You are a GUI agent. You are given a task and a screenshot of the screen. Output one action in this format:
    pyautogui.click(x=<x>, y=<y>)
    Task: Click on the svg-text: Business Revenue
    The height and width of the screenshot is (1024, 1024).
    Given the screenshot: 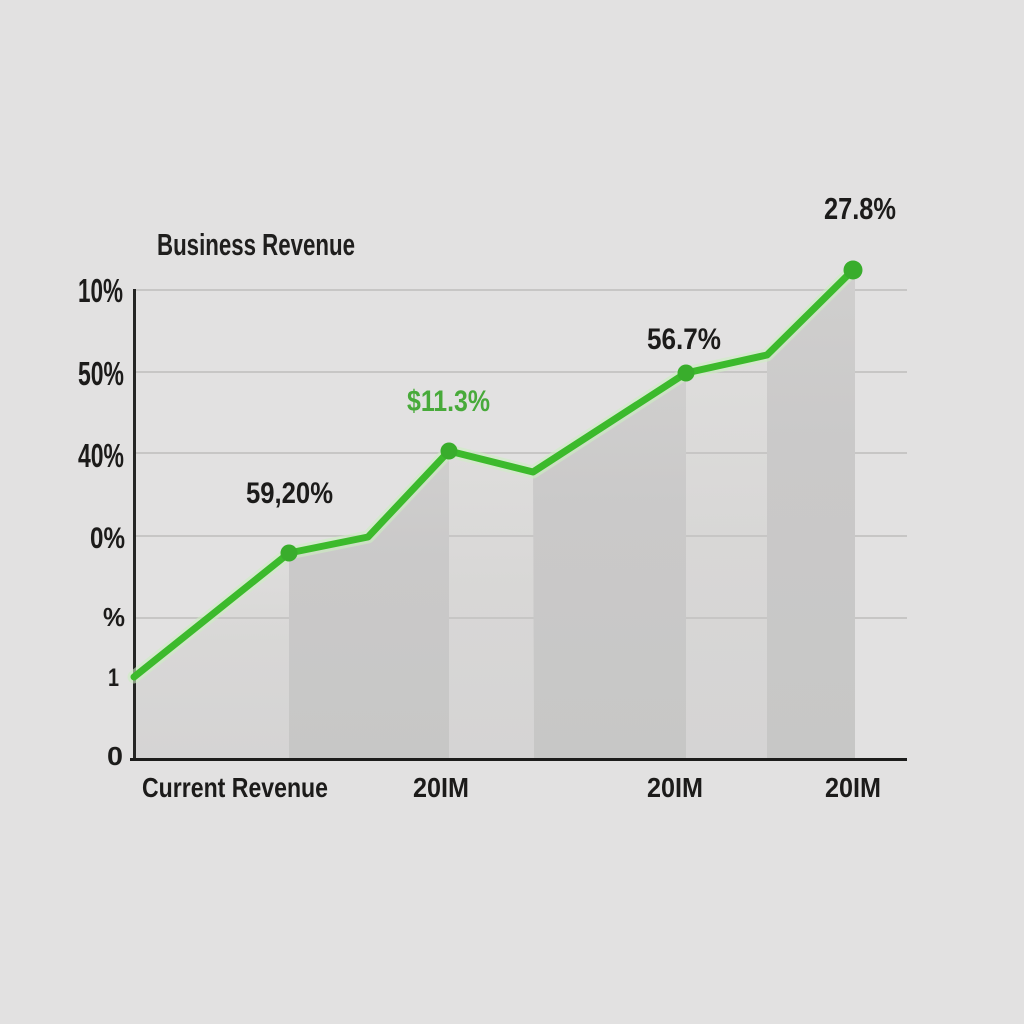 What is the action you would take?
    pyautogui.click(x=256, y=244)
    